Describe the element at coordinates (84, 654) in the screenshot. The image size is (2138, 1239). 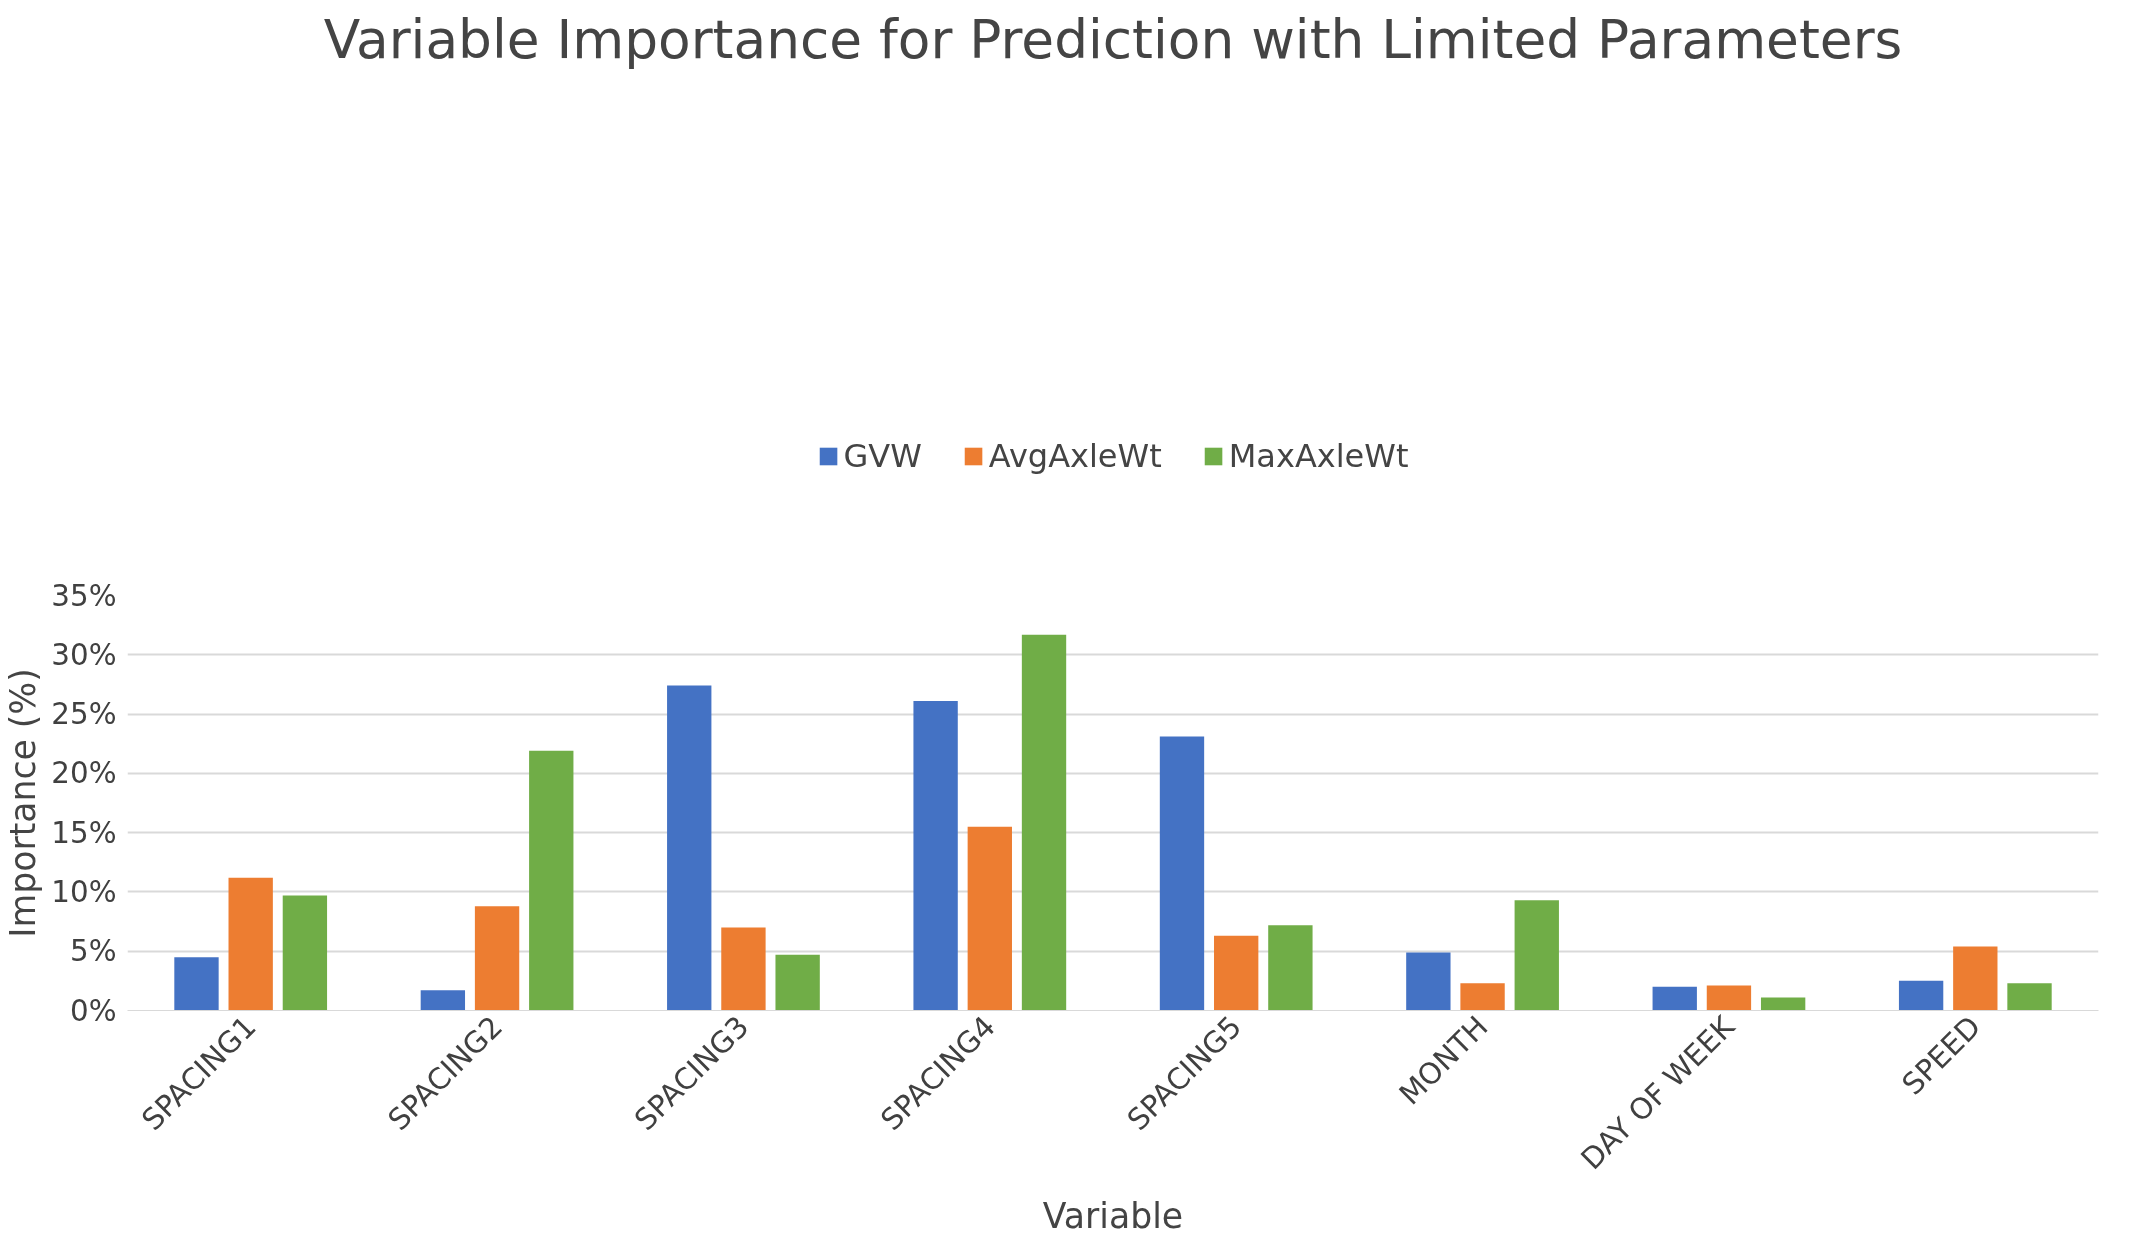
I see `y-tick-label: 30%` at that location.